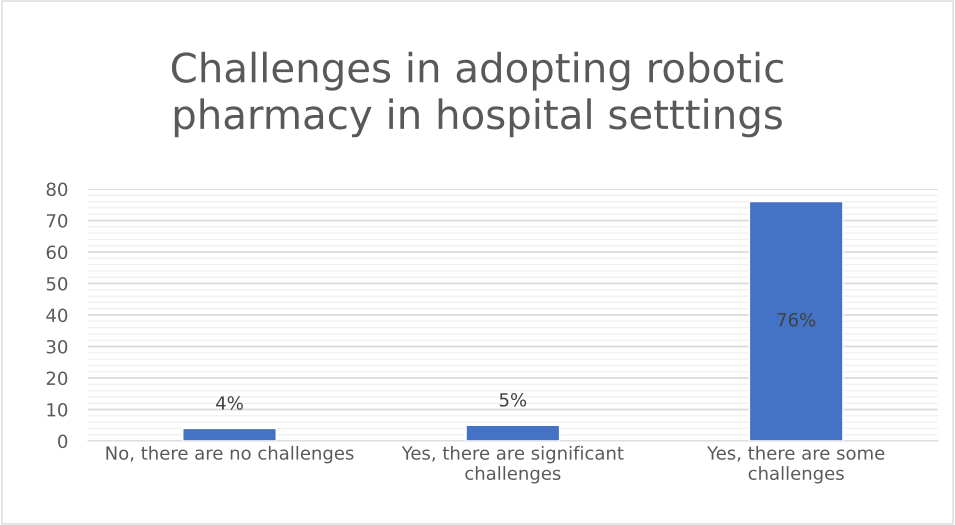 The width and height of the screenshot is (955, 525). What do you see at coordinates (57, 252) in the screenshot?
I see `y-tick-label: 60` at bounding box center [57, 252].